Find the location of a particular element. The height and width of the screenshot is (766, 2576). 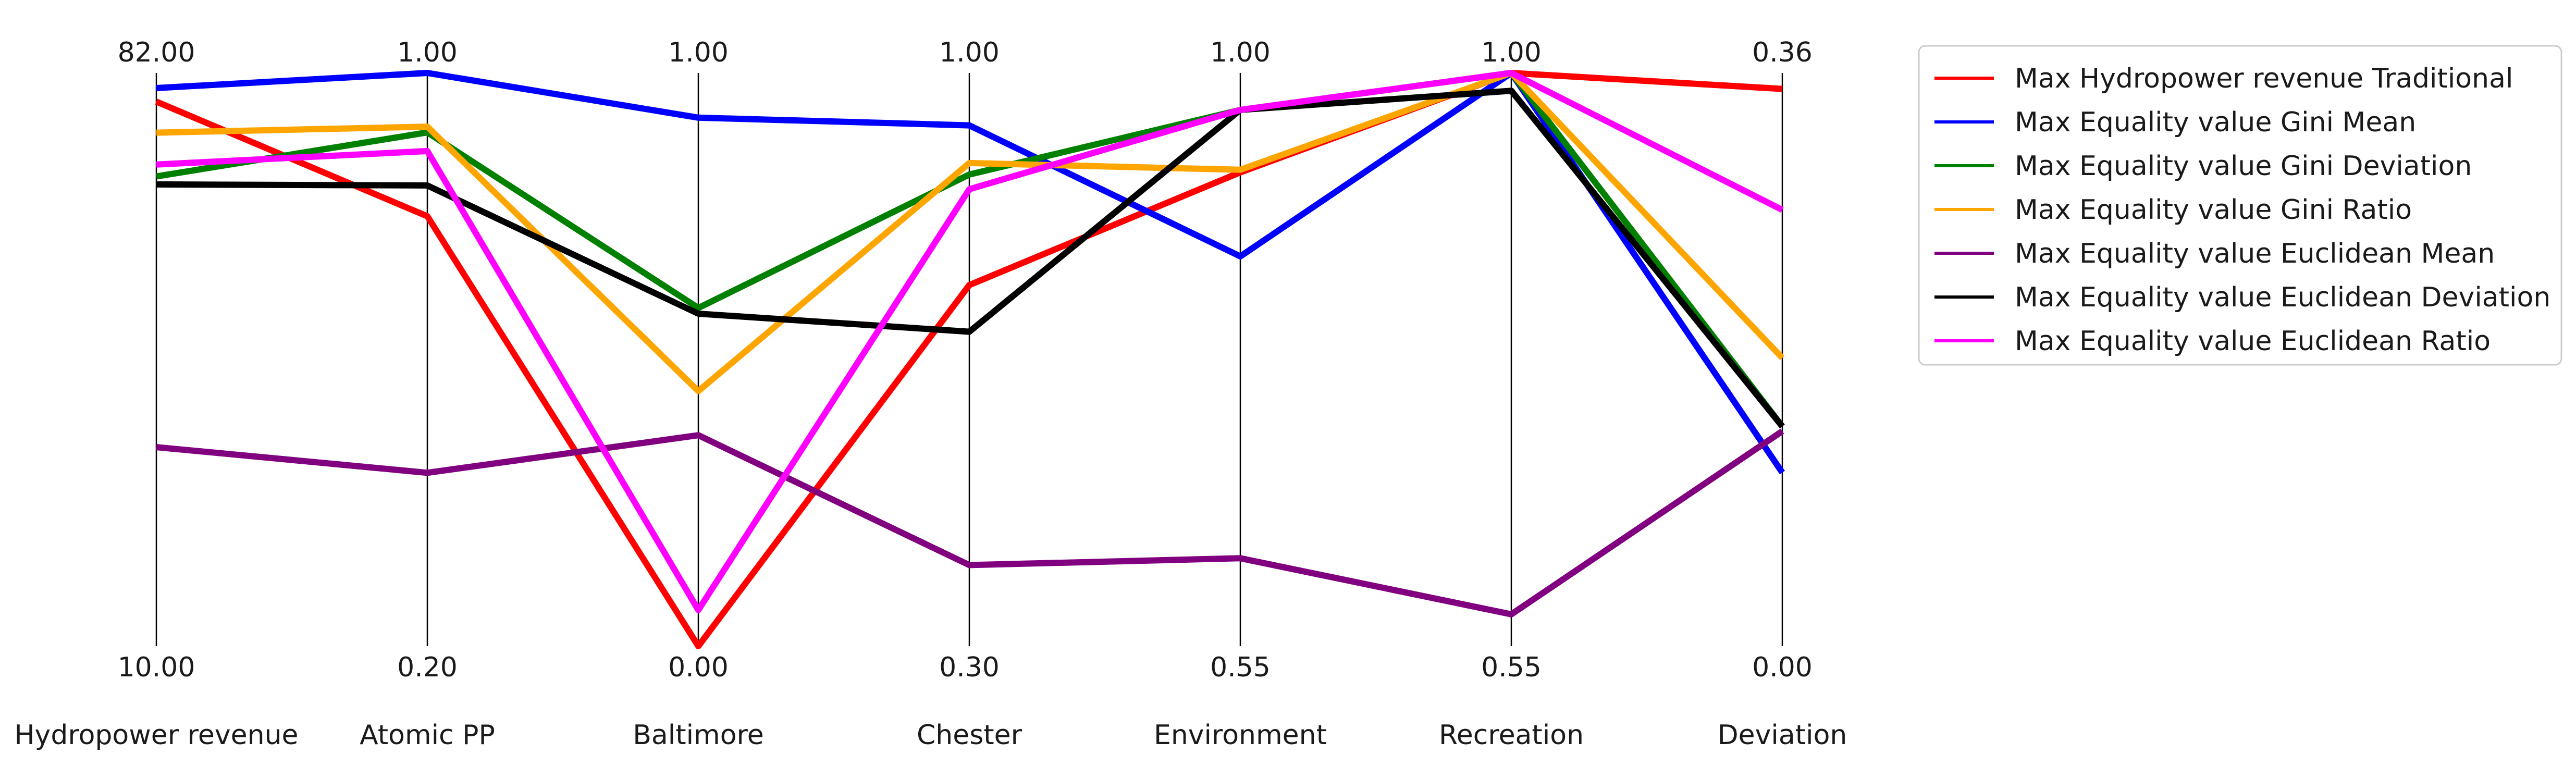

axis-max-label: 82.00 is located at coordinates (156, 52).